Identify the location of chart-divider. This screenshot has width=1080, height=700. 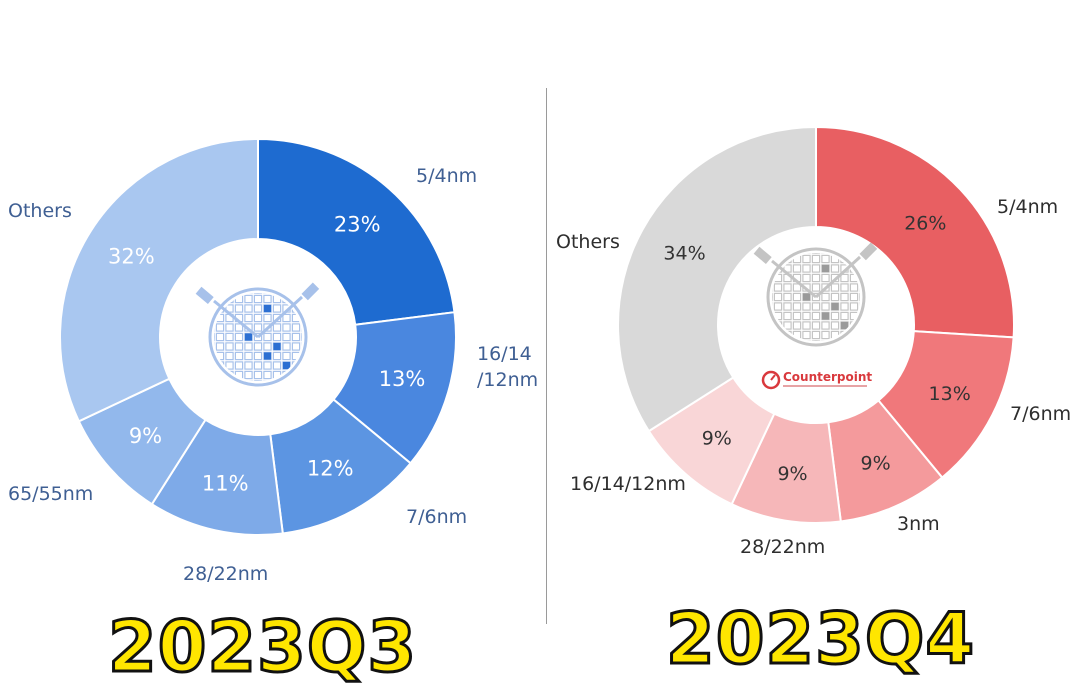
(546, 356).